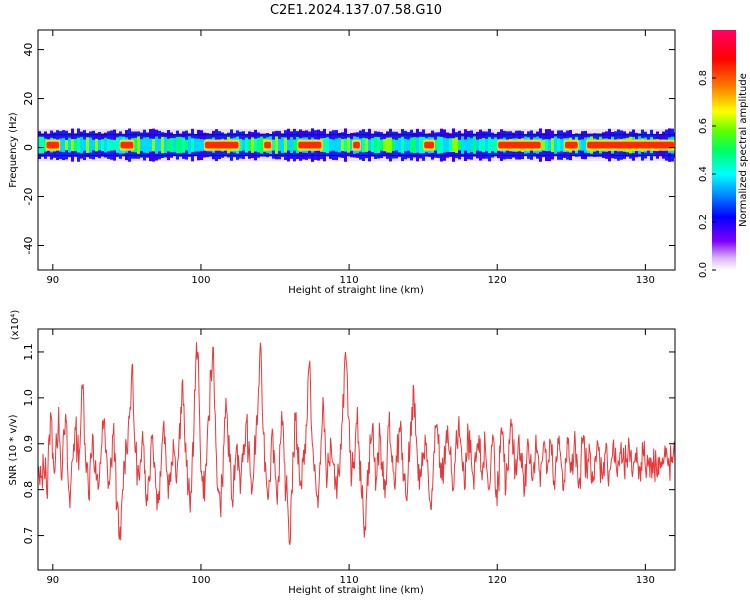 Image resolution: width=750 pixels, height=600 pixels. I want to click on colorbar-label: Normalized spectral amplitude, so click(743, 150).